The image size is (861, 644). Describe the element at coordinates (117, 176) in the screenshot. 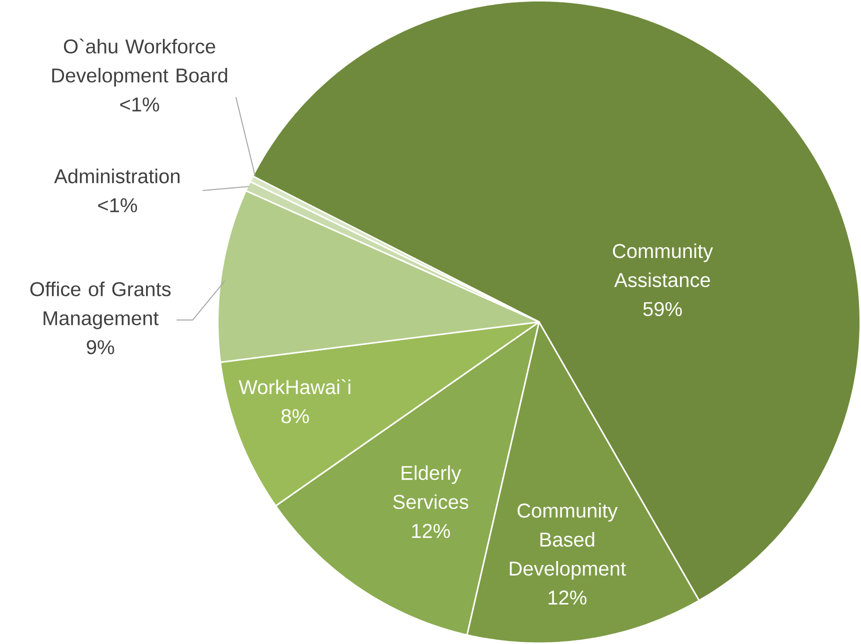

I see `slice-label: Administration` at that location.